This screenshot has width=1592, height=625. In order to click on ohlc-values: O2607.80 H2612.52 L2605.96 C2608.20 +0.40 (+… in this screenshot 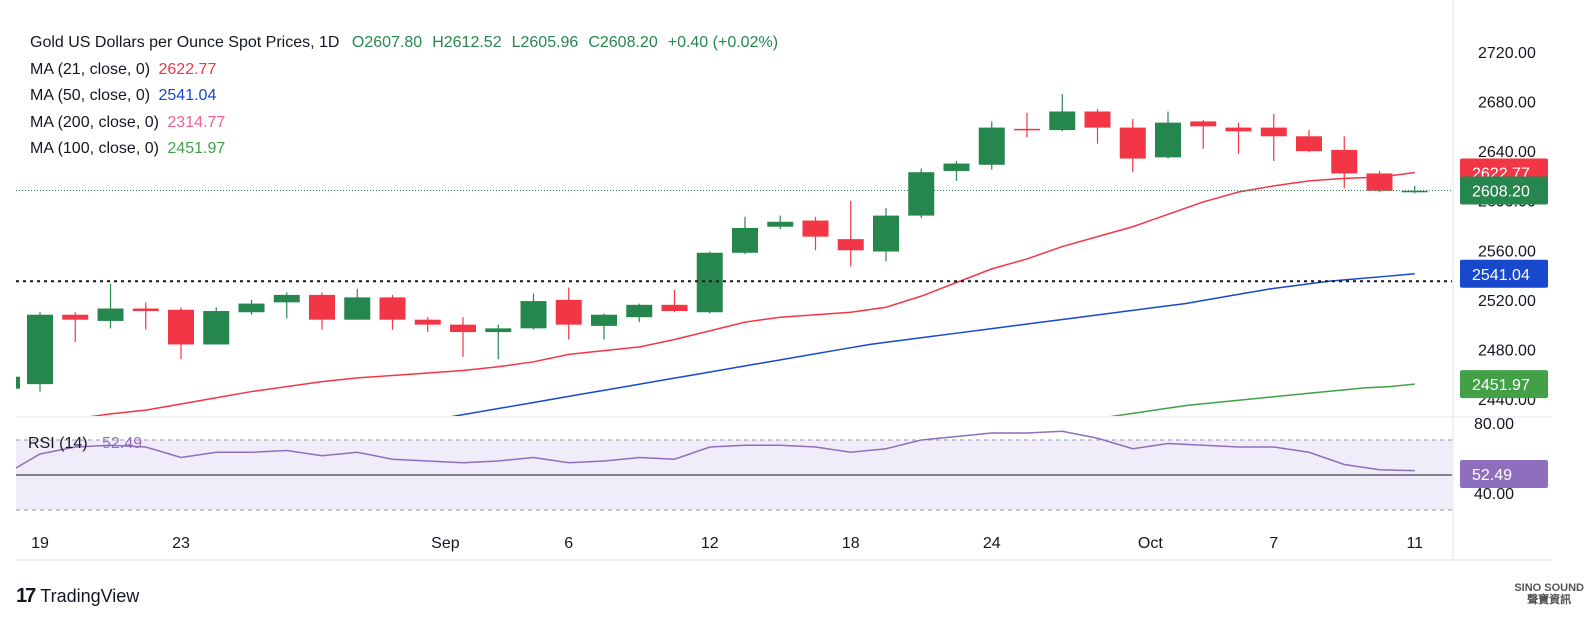, I will do `click(570, 42)`.